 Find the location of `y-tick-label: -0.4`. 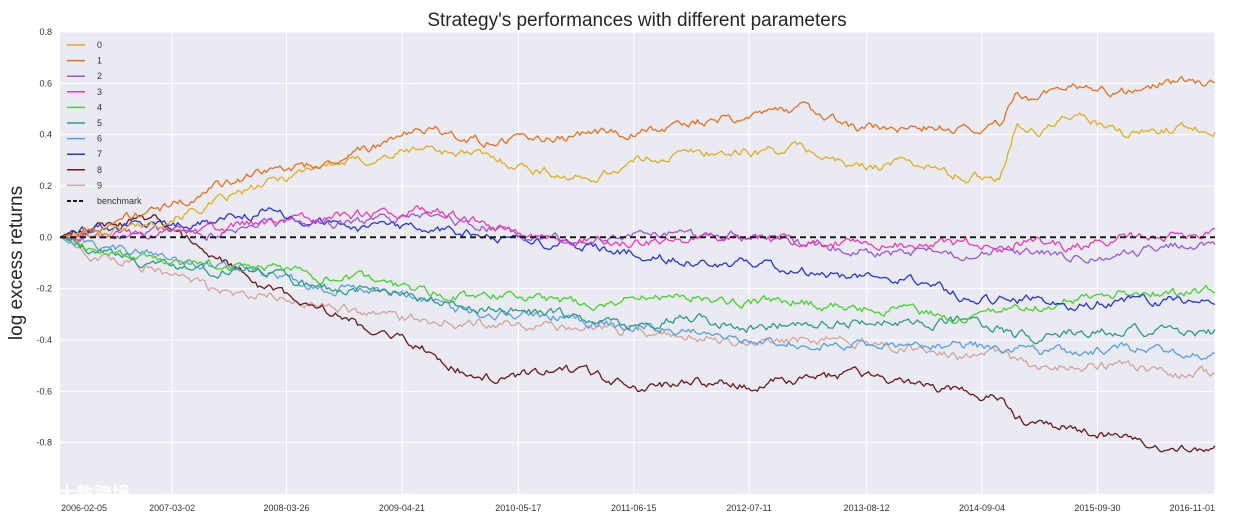

y-tick-label: -0.4 is located at coordinates (44, 340).